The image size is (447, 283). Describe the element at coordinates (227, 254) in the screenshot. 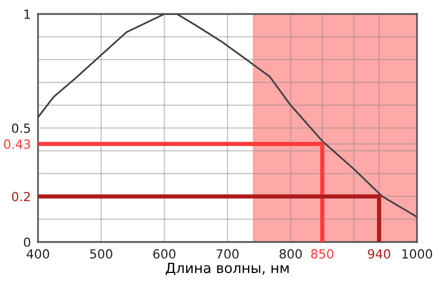

I see `x-tick-label: 700` at that location.